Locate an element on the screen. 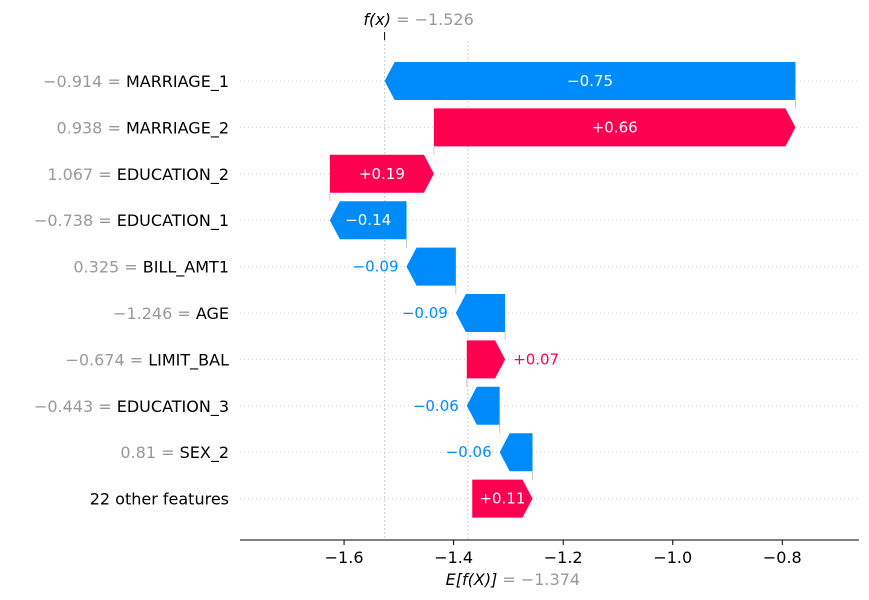 Image resolution: width=869 pixels, height=600 pixels. bar-value-label: −0.75 is located at coordinates (590, 81).